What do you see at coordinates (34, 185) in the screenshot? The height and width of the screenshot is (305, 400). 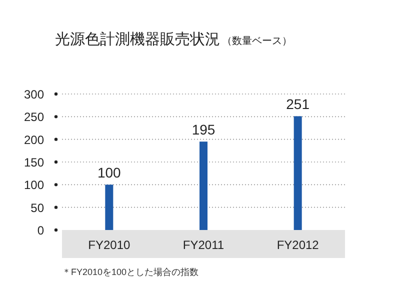 I see `y-tick-label: 100` at bounding box center [34, 185].